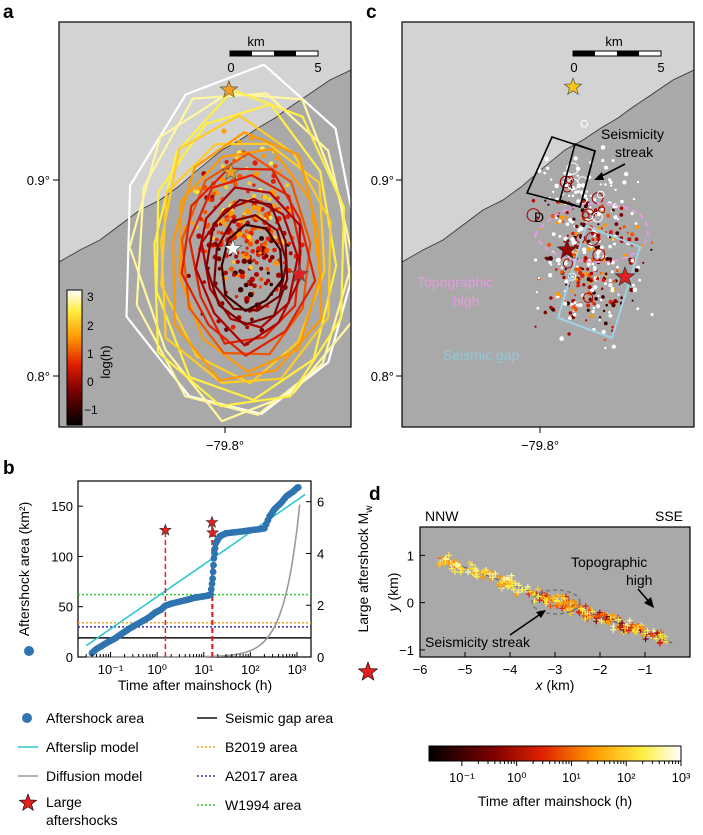  I want to click on panel-label-b: b, so click(9, 468).